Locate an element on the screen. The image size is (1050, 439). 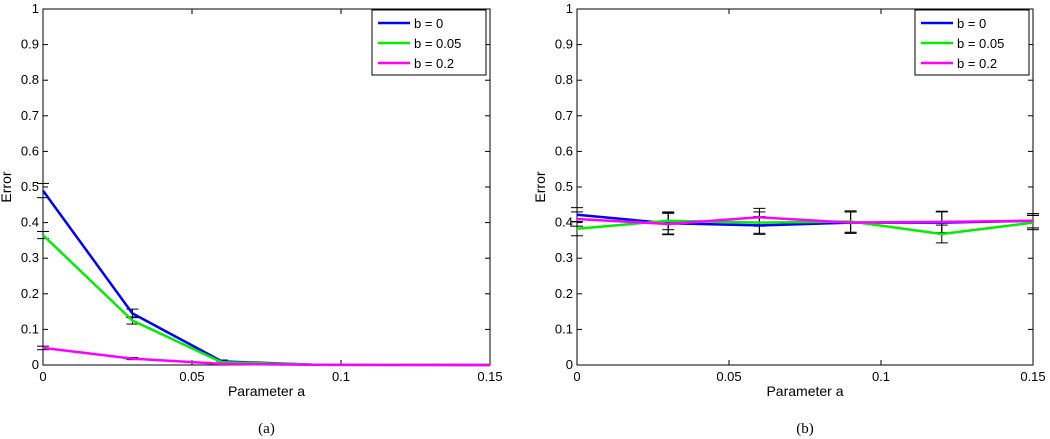
panel-caption: (b) is located at coordinates (805, 429).